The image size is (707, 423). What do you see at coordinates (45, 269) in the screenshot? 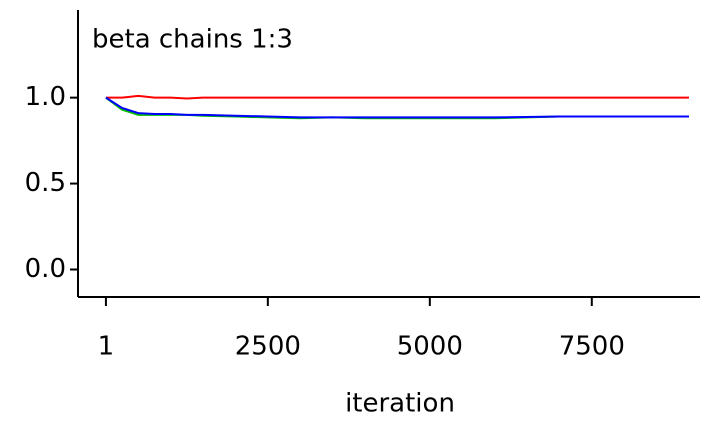
I see `y-tick-label: 0.0` at bounding box center [45, 269].